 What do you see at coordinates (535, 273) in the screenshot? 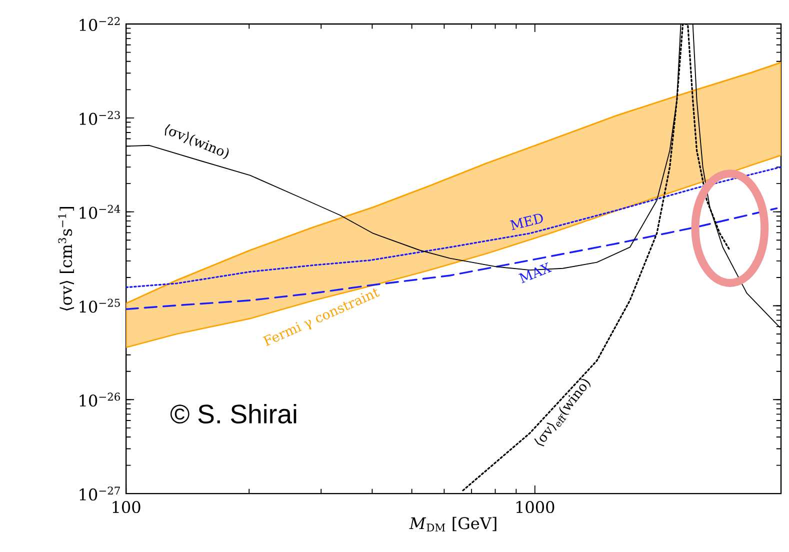
I see `text: MAX` at bounding box center [535, 273].